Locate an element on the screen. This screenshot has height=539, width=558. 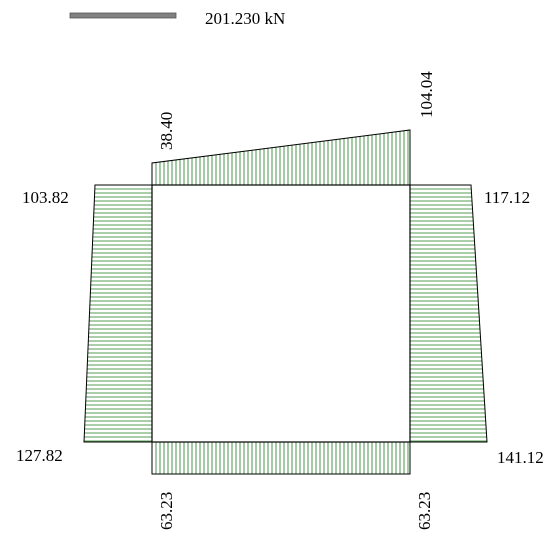
bottom-beam-left-value: 63.23 is located at coordinates (166, 511).